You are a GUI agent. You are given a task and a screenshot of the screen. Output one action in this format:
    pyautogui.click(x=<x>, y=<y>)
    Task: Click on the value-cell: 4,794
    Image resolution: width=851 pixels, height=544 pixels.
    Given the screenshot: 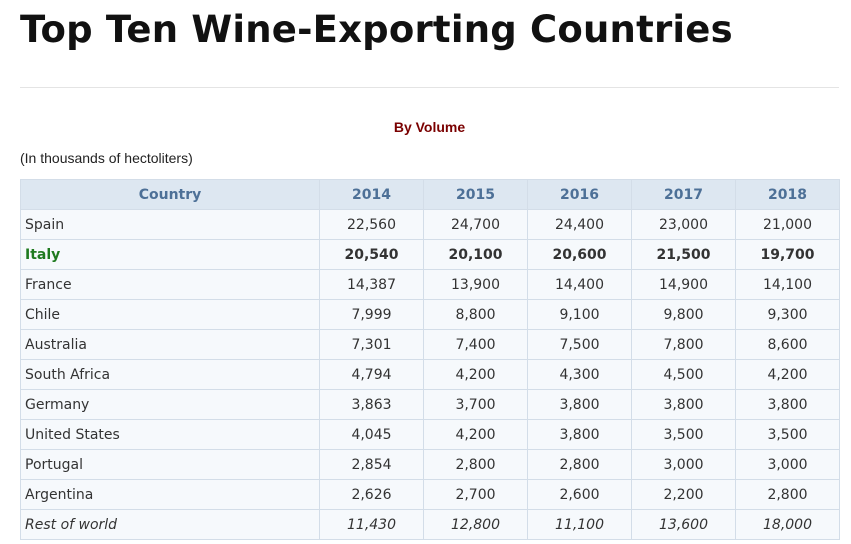 What is the action you would take?
    pyautogui.click(x=371, y=374)
    